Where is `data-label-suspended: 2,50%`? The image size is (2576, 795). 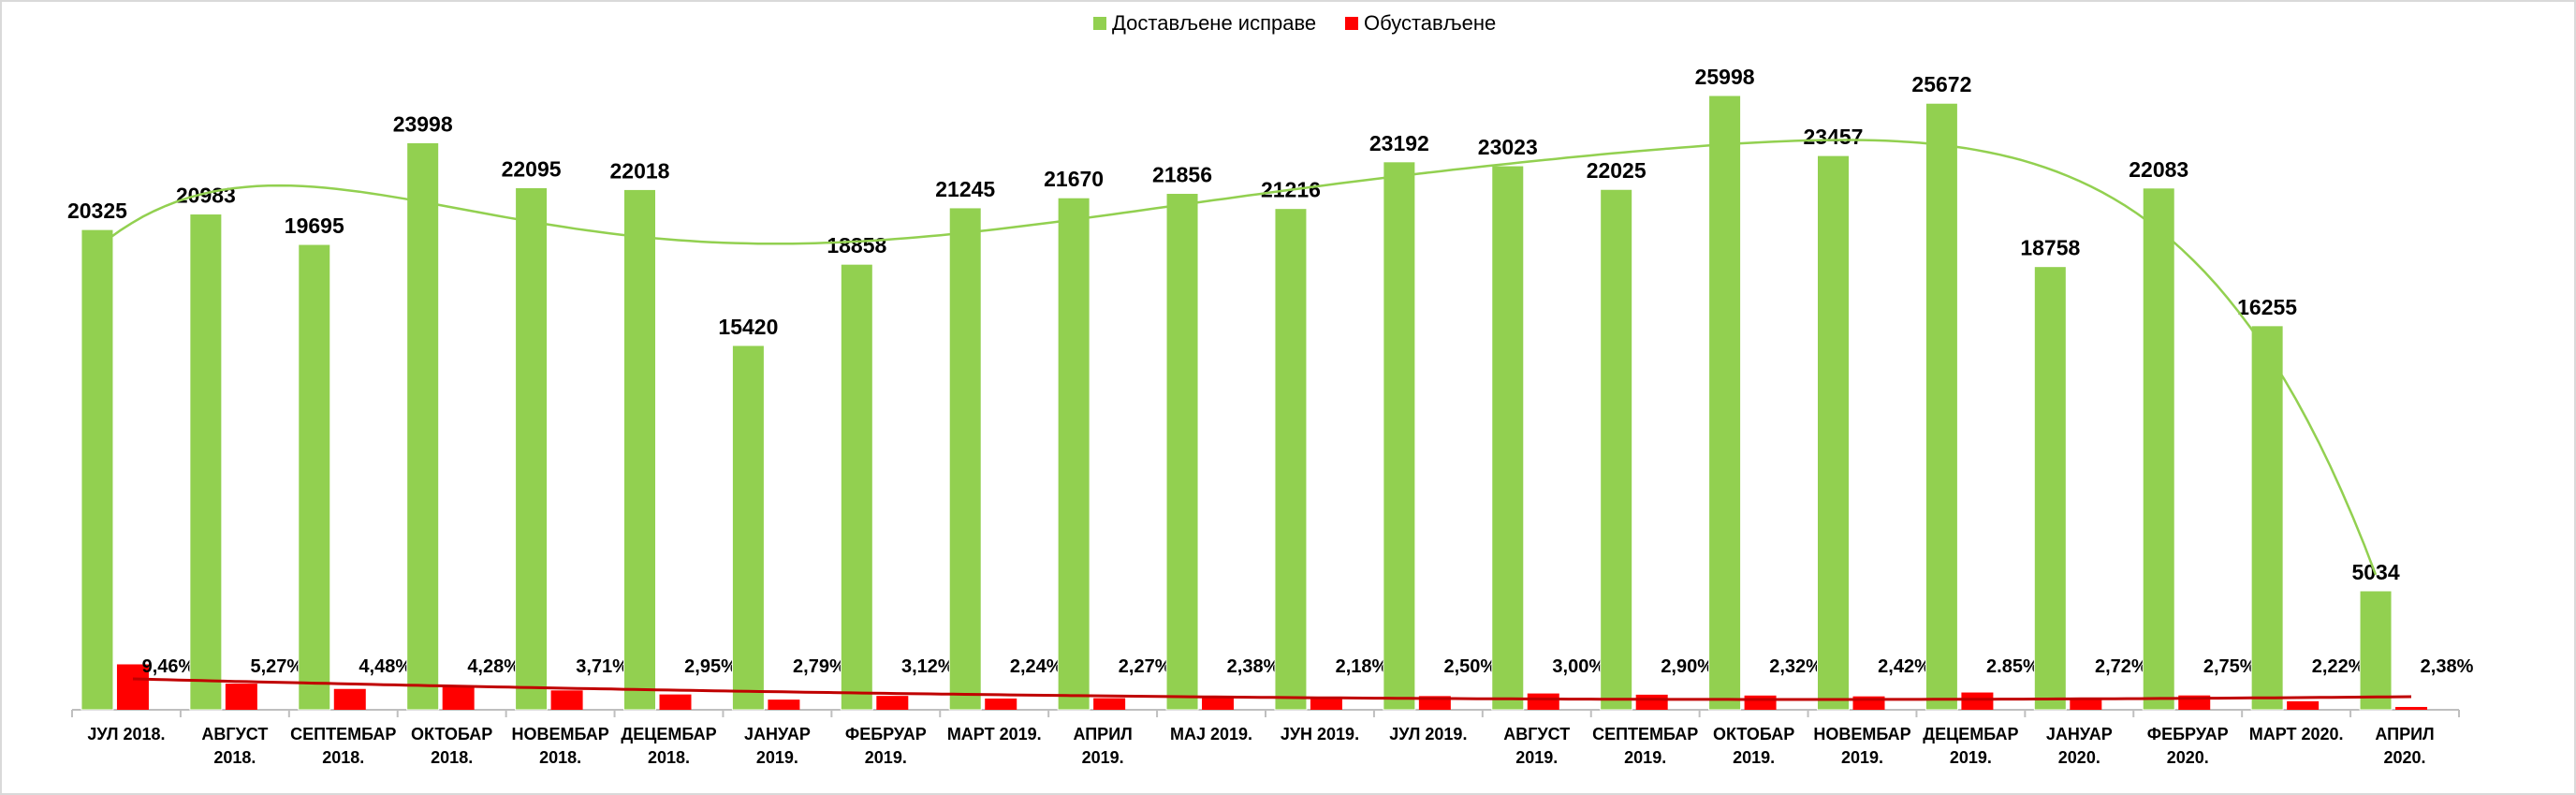 data-label-suspended: 2,50% is located at coordinates (1471, 666).